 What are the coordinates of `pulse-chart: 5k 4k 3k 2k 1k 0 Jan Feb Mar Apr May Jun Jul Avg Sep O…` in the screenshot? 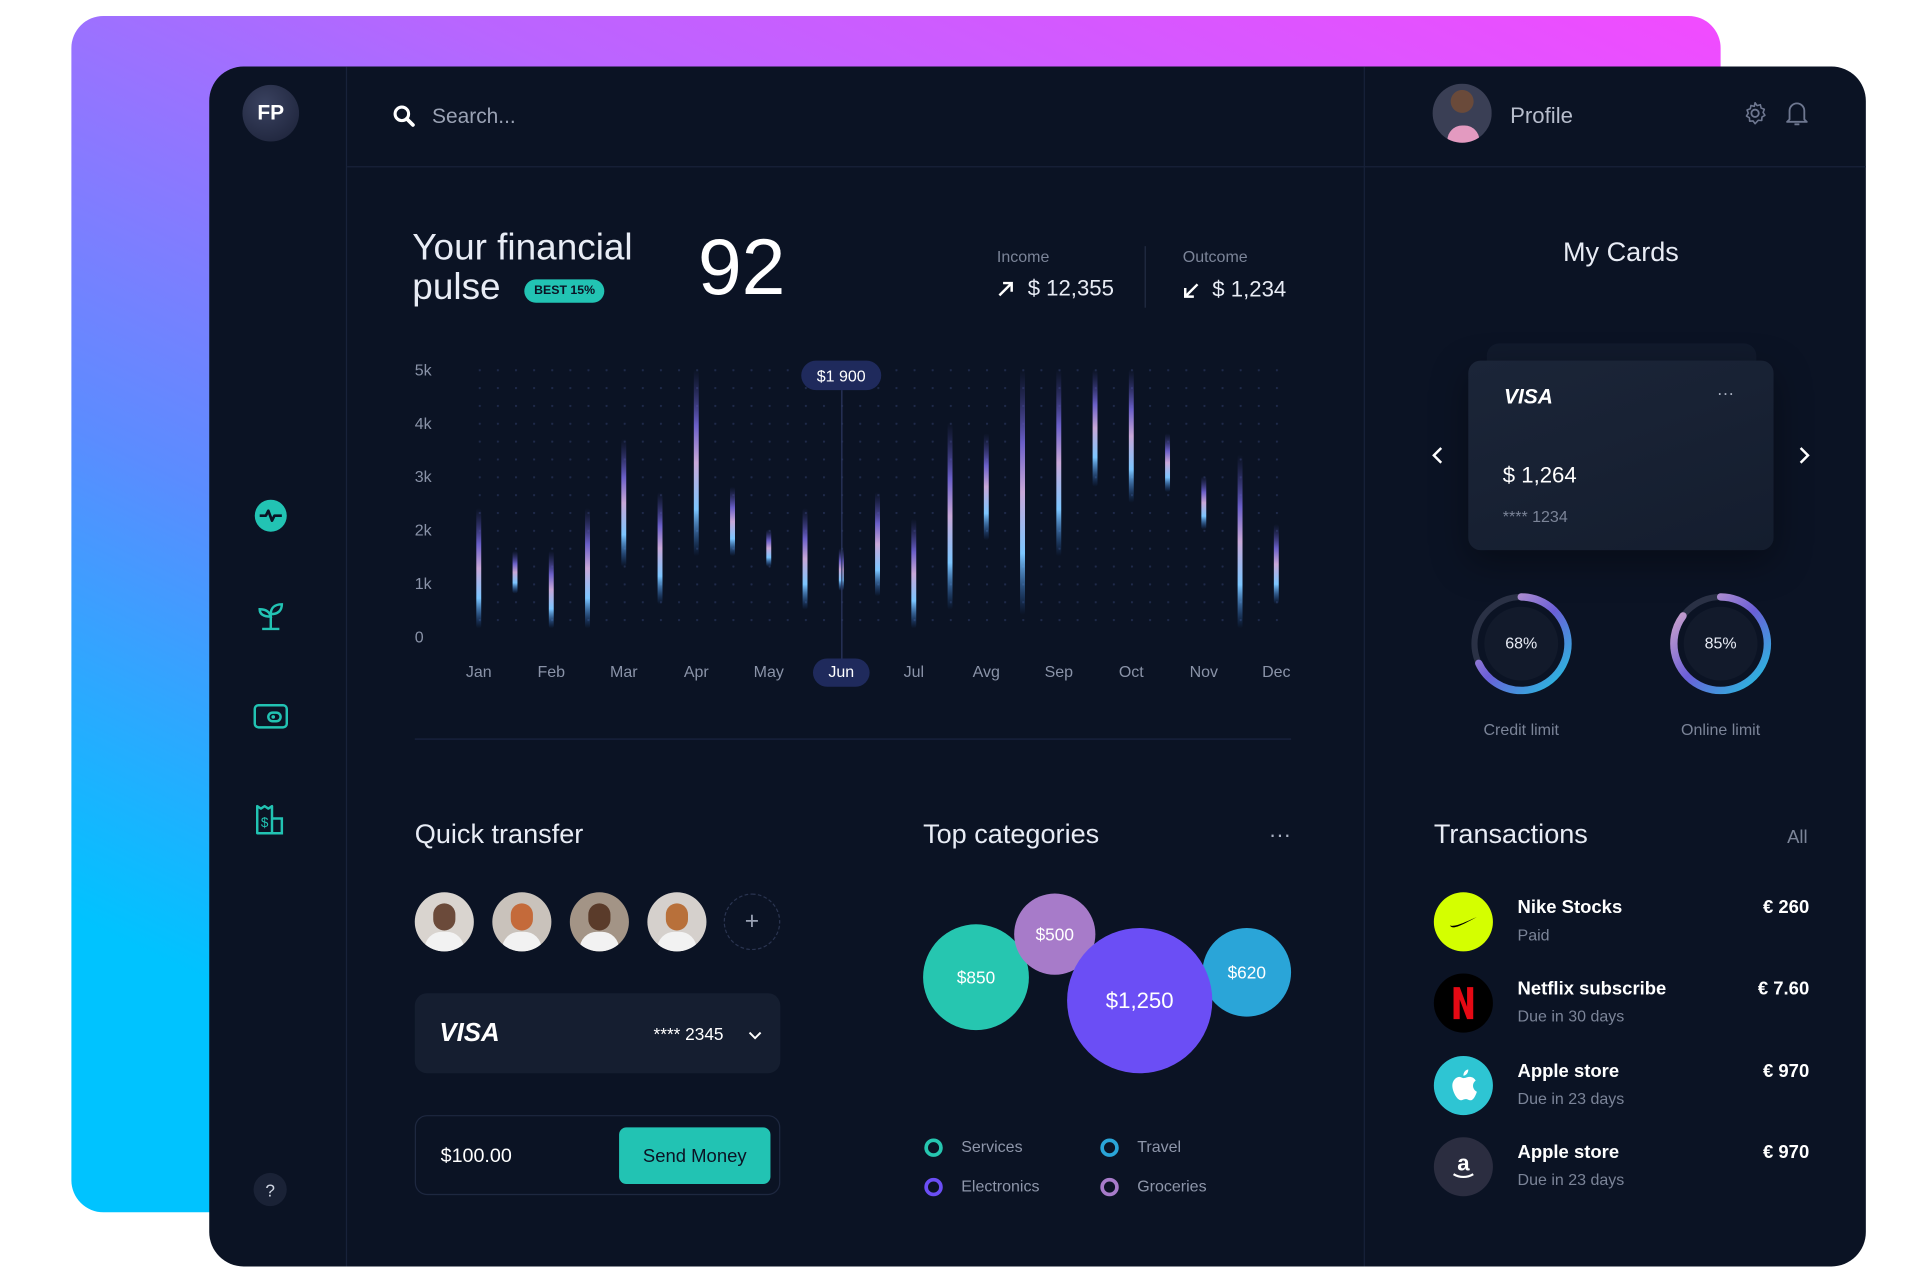 It's located at (853, 524).